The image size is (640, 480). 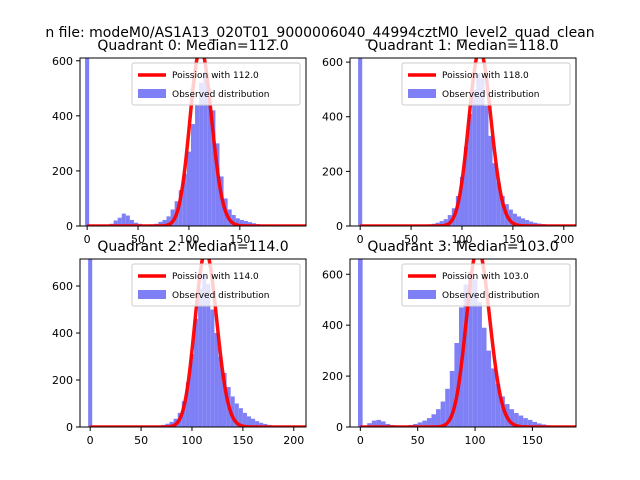 I want to click on subplot-title: Quadrant 2: Median=114.0, so click(x=192, y=247).